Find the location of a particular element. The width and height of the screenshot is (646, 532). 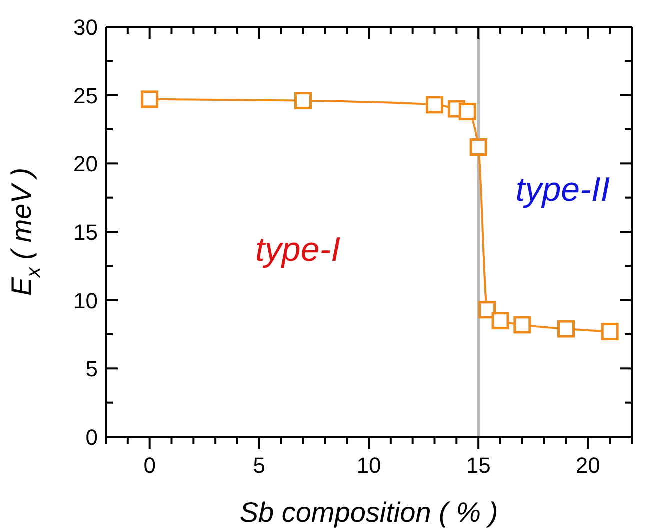

x-tick-label: 10 is located at coordinates (369, 465).